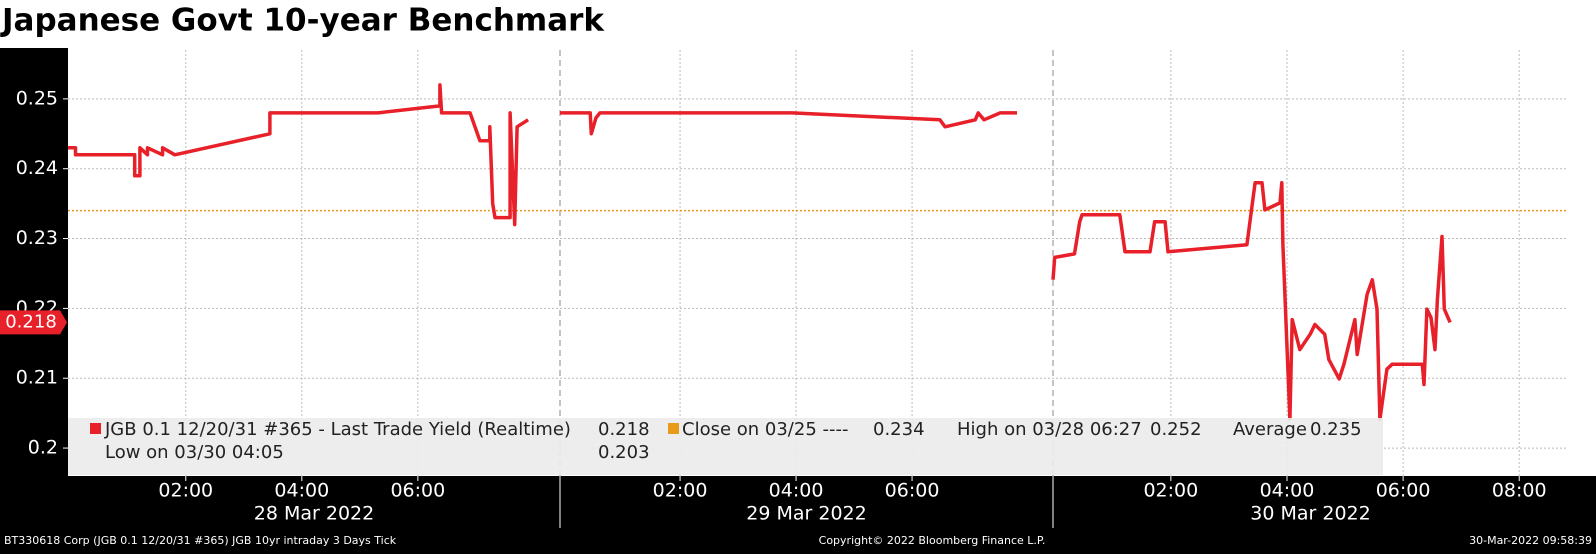  I want to click on y-axis-panel, so click(34, 263).